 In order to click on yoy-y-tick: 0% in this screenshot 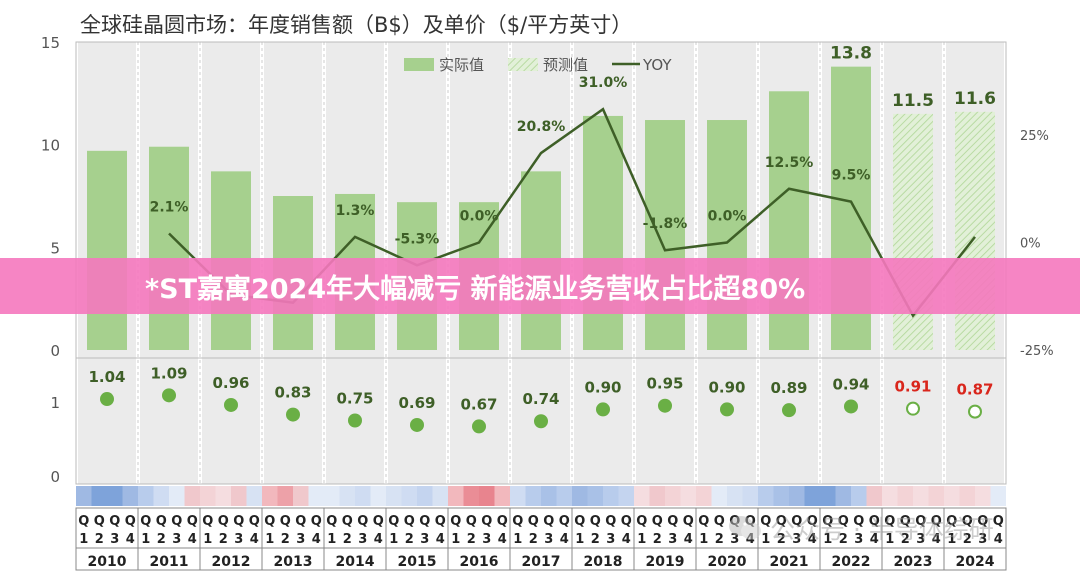, I will do `click(1030, 244)`.